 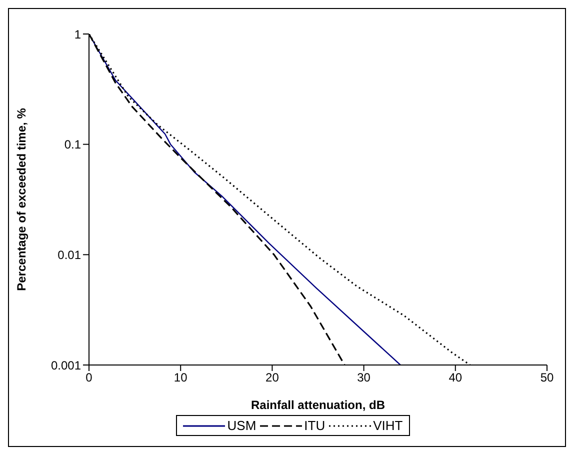 What do you see at coordinates (547, 377) in the screenshot?
I see `x-tick-label: 50` at bounding box center [547, 377].